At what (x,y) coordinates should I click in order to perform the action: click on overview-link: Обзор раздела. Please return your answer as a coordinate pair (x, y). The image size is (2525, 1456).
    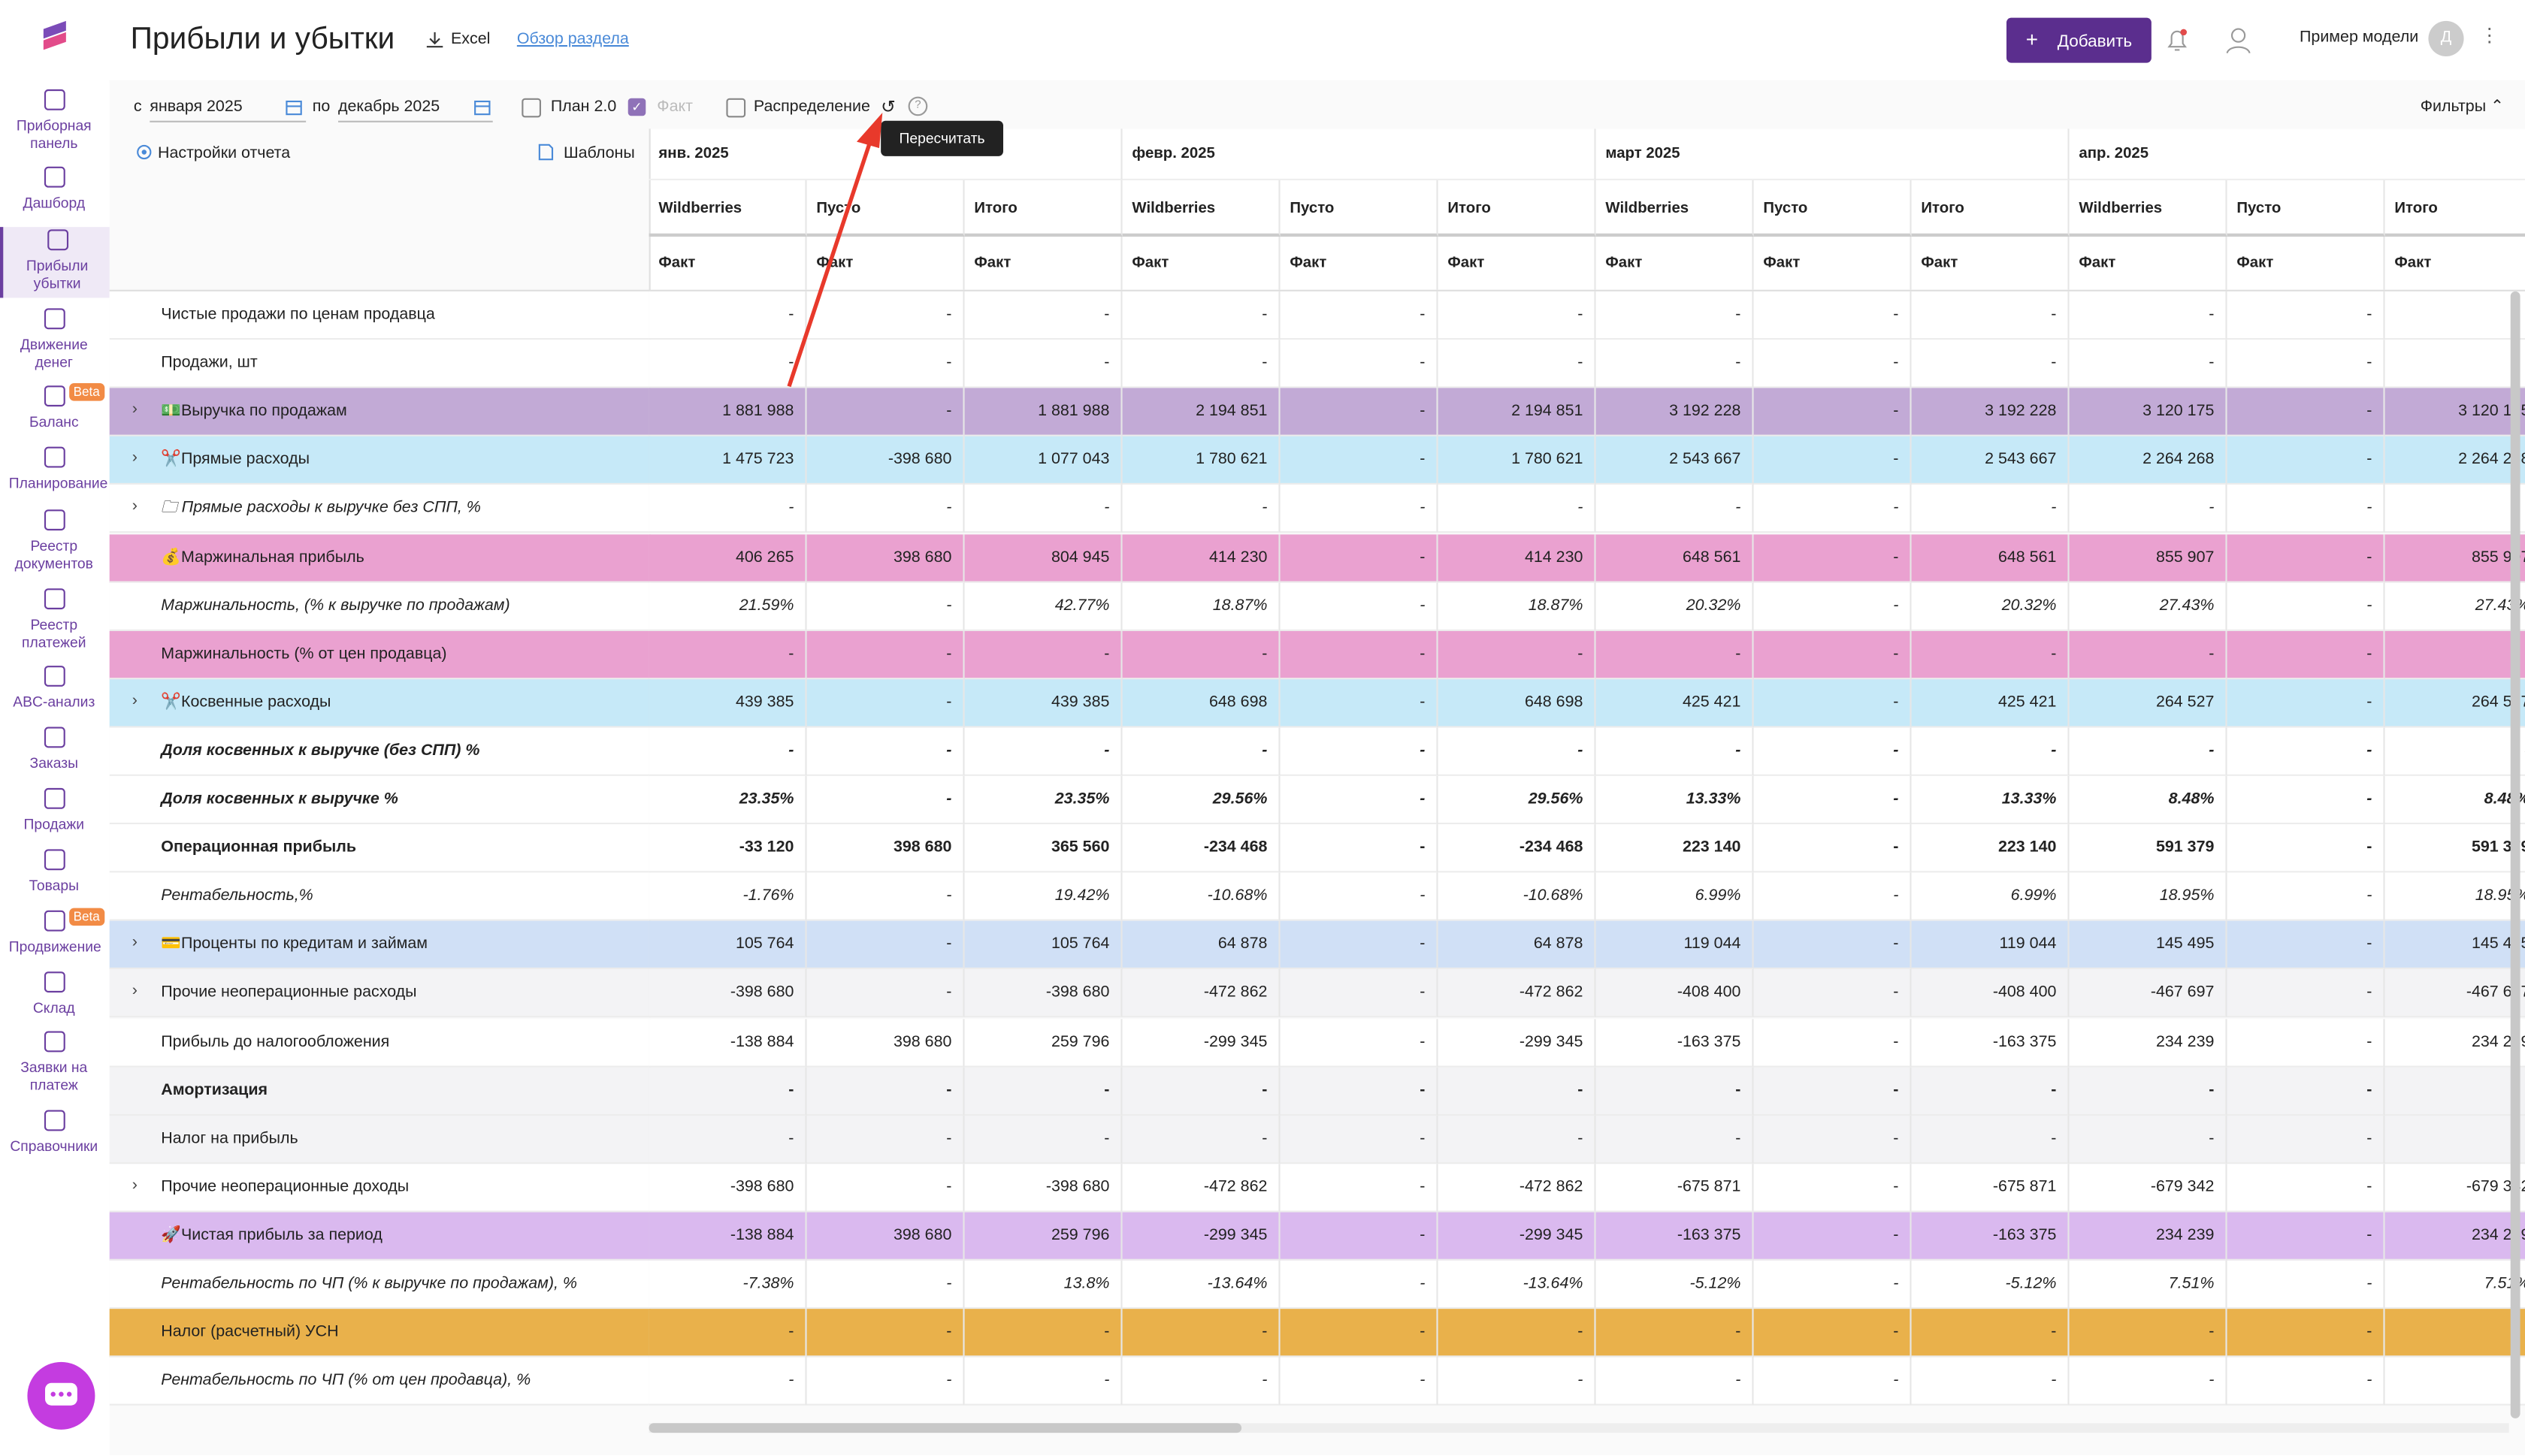
    Looking at the image, I should click on (572, 39).